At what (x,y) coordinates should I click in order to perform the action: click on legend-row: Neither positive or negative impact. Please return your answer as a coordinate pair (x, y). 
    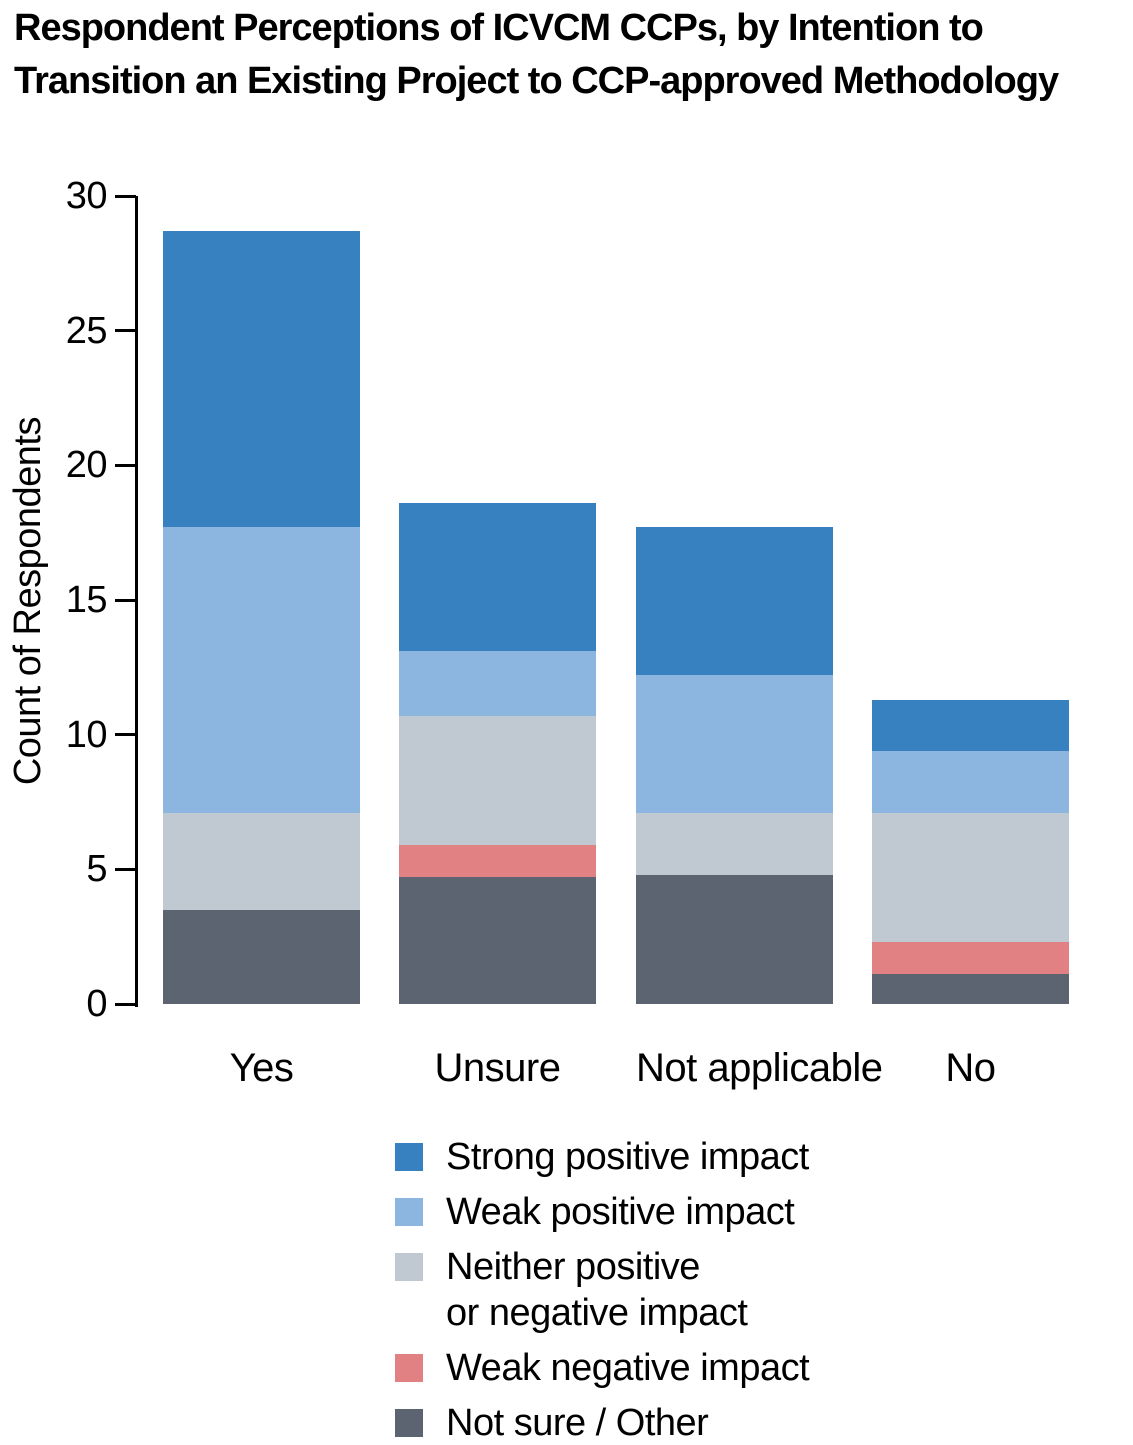
    Looking at the image, I should click on (695, 1290).